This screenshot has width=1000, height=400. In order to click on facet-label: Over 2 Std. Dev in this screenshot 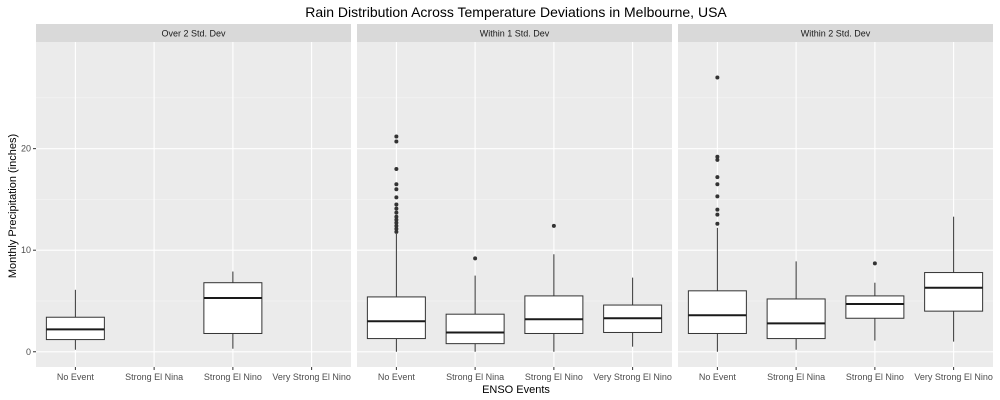, I will do `click(193, 34)`.